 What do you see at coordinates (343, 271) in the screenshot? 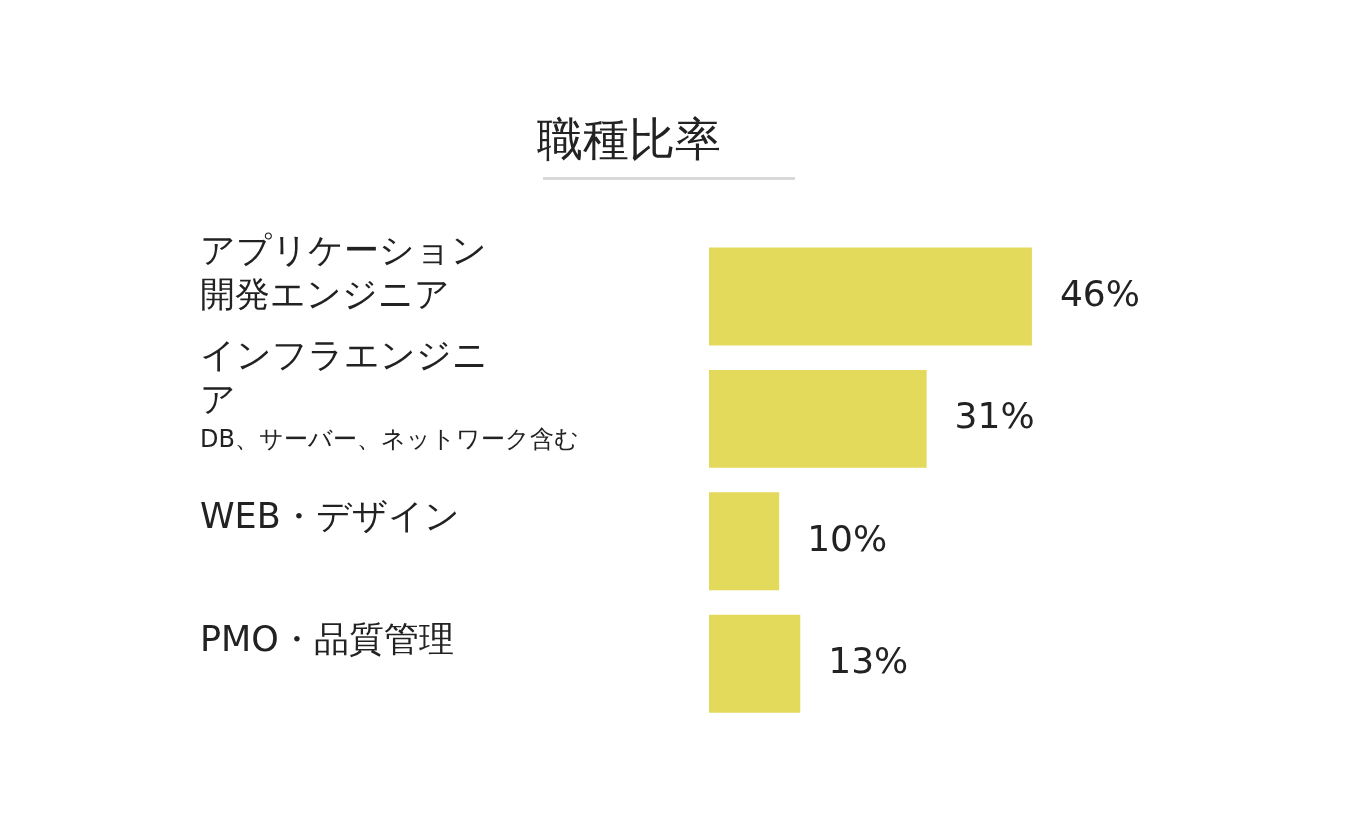
I see `y-tick-label: アプリケーション開発エンジニア` at bounding box center [343, 271].